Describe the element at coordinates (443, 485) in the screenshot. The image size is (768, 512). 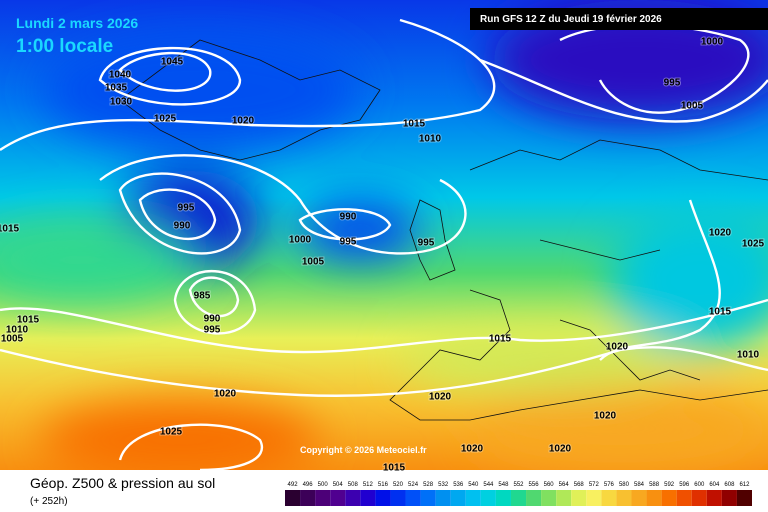
I see `legend-tick-label: 532` at that location.